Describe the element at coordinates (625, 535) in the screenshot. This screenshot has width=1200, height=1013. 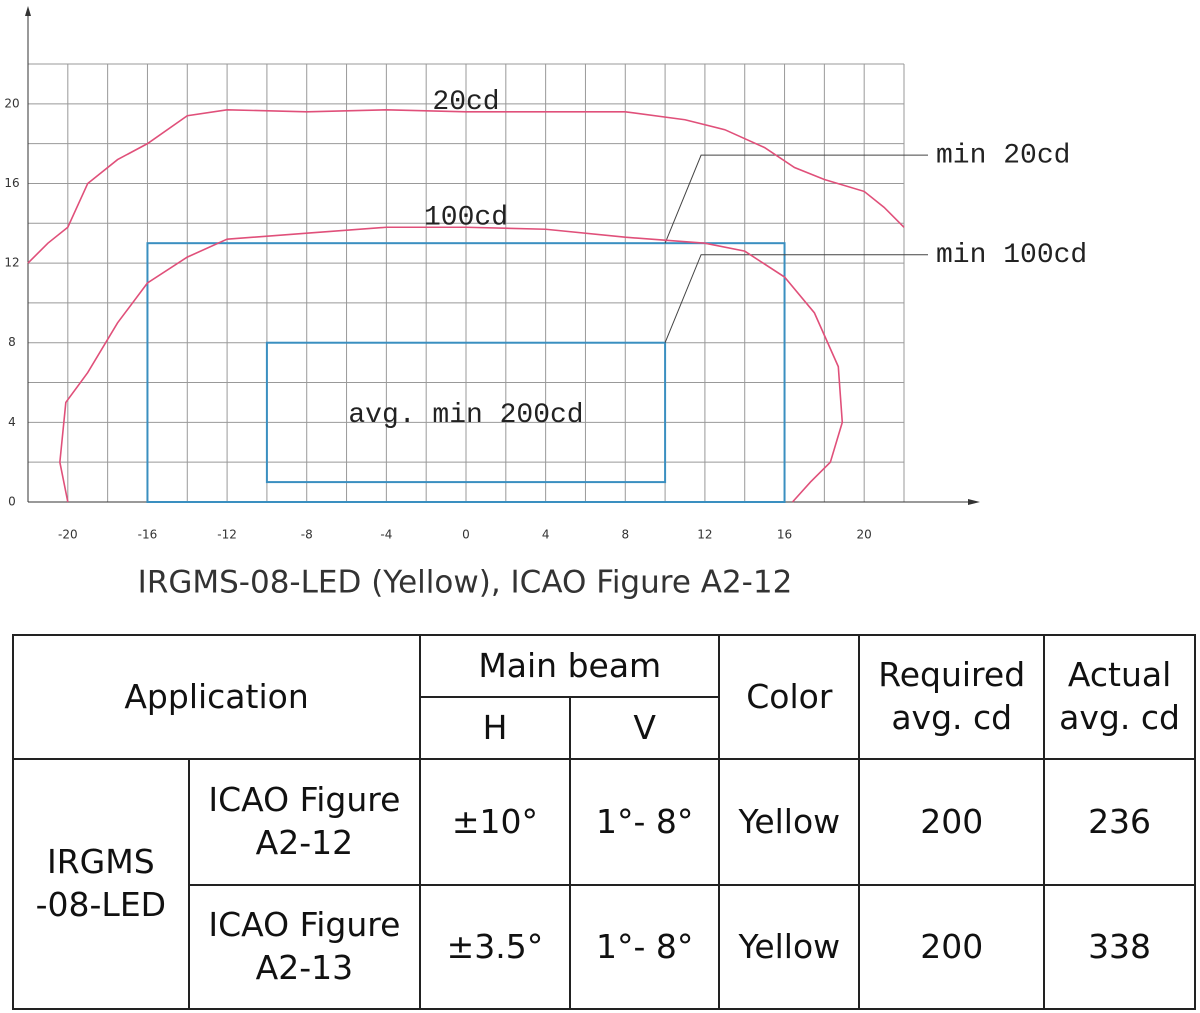
I see `x-tick-label: 8` at that location.